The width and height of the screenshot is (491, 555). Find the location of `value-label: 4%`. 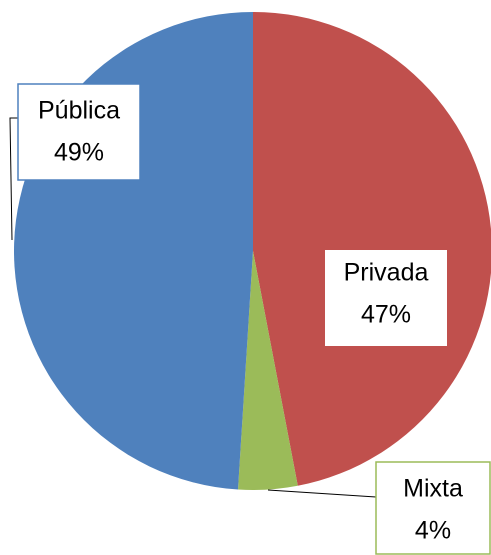

value-label: 4% is located at coordinates (433, 531).